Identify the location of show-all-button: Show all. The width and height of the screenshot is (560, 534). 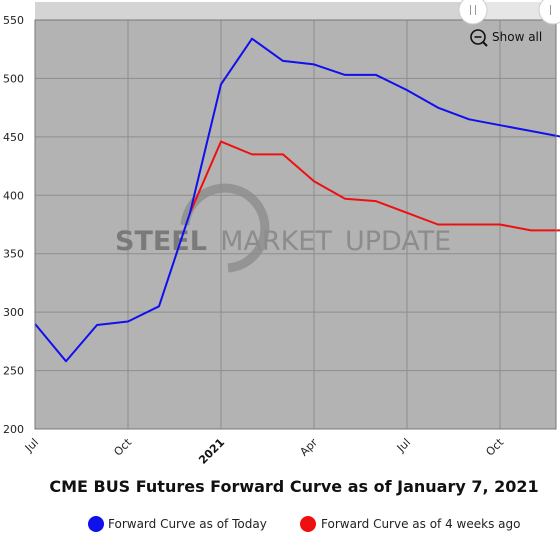
(506, 38).